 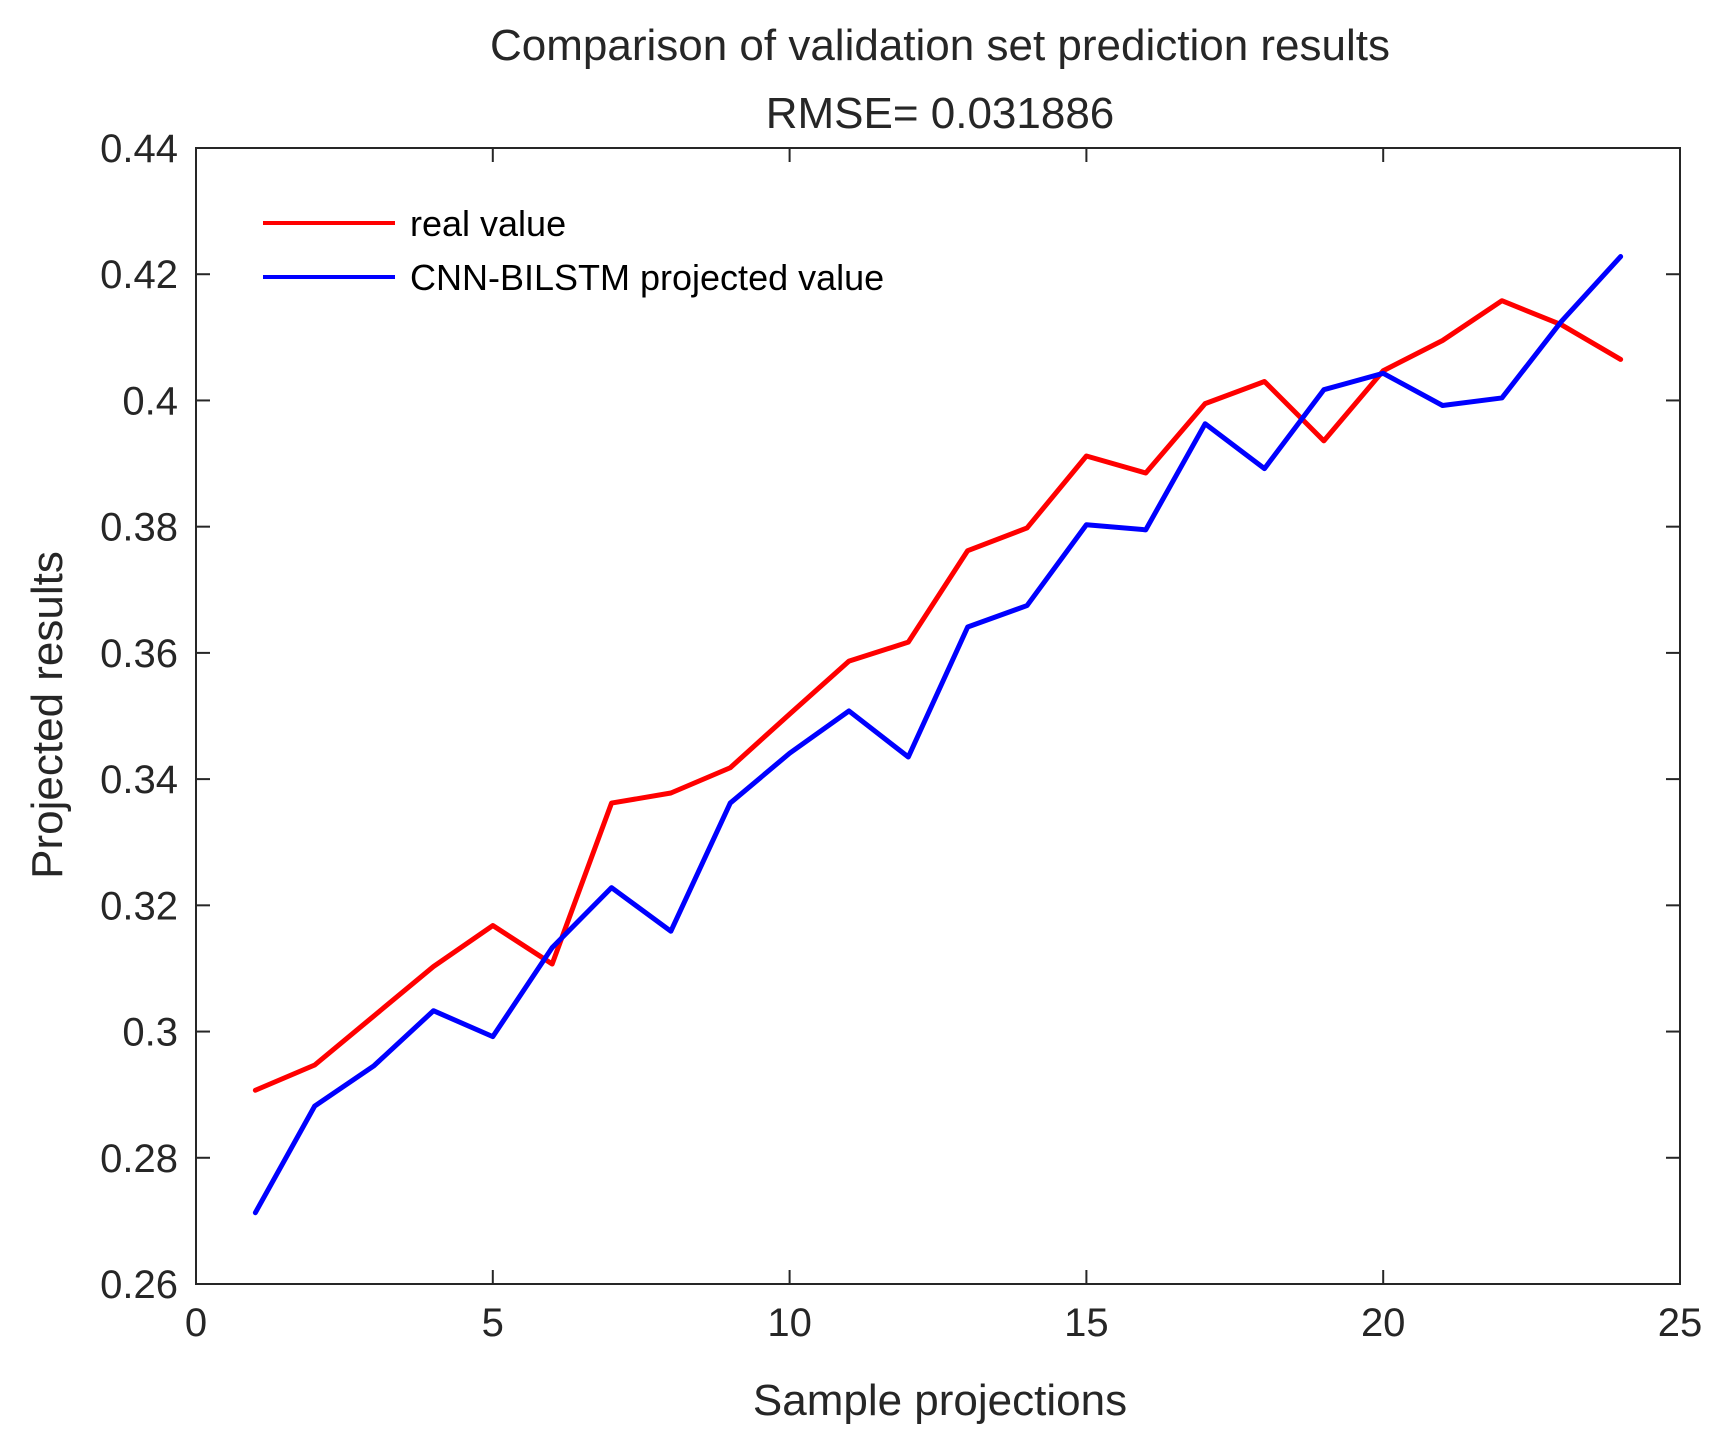 I want to click on y-tick-label: 0.26, so click(x=139, y=1285).